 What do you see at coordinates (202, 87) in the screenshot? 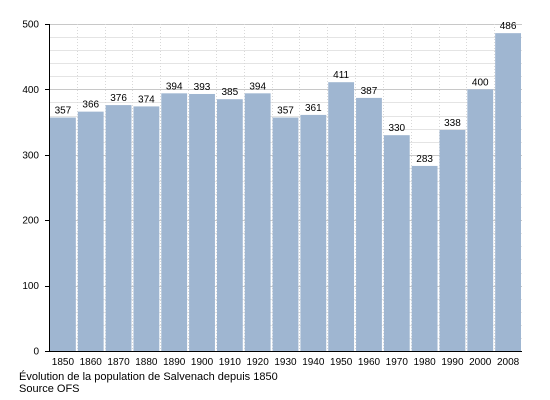
I see `bar-value-label: 393` at bounding box center [202, 87].